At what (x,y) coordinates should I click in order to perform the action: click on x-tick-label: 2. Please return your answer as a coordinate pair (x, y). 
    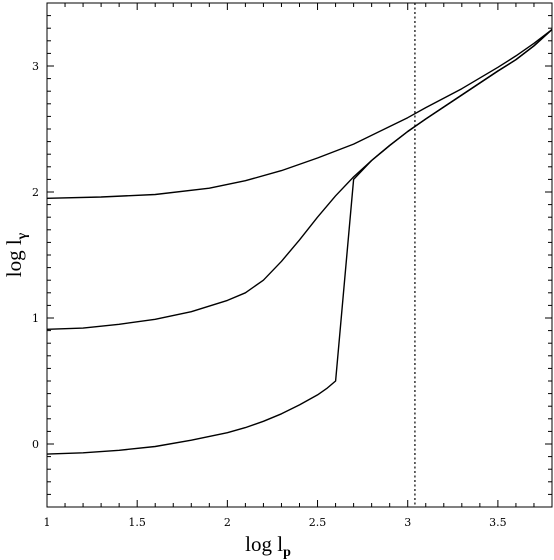
    Looking at the image, I should click on (227, 522).